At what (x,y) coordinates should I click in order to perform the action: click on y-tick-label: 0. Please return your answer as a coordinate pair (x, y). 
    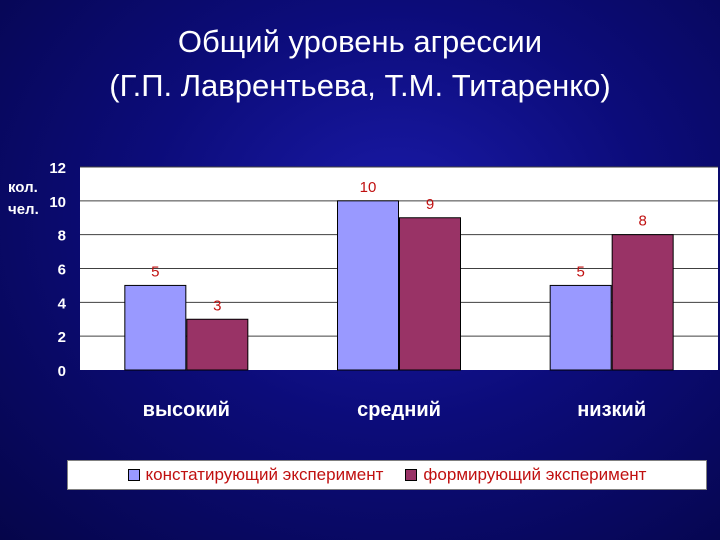
    Looking at the image, I should click on (62, 371).